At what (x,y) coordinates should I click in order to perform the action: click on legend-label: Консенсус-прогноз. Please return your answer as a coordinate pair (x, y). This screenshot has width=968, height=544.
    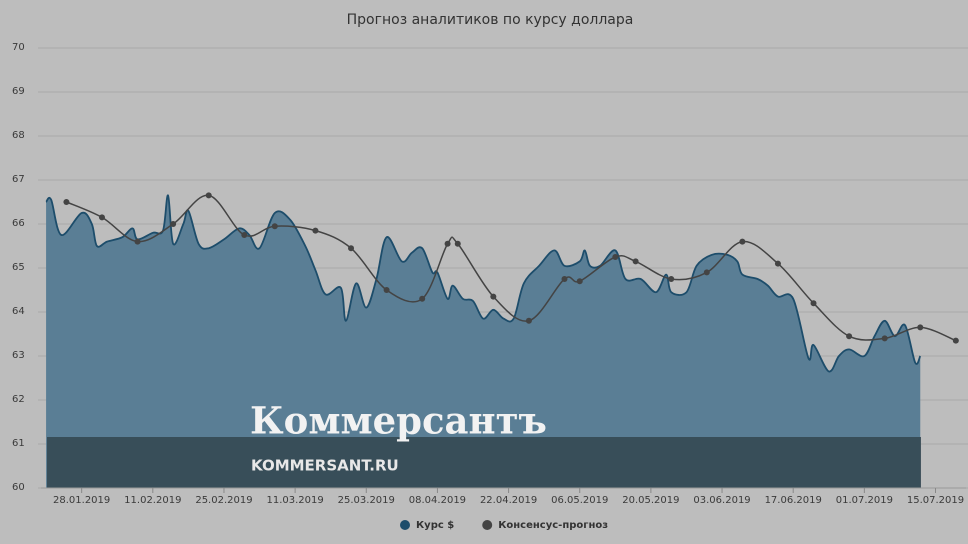
    Looking at the image, I should click on (553, 525).